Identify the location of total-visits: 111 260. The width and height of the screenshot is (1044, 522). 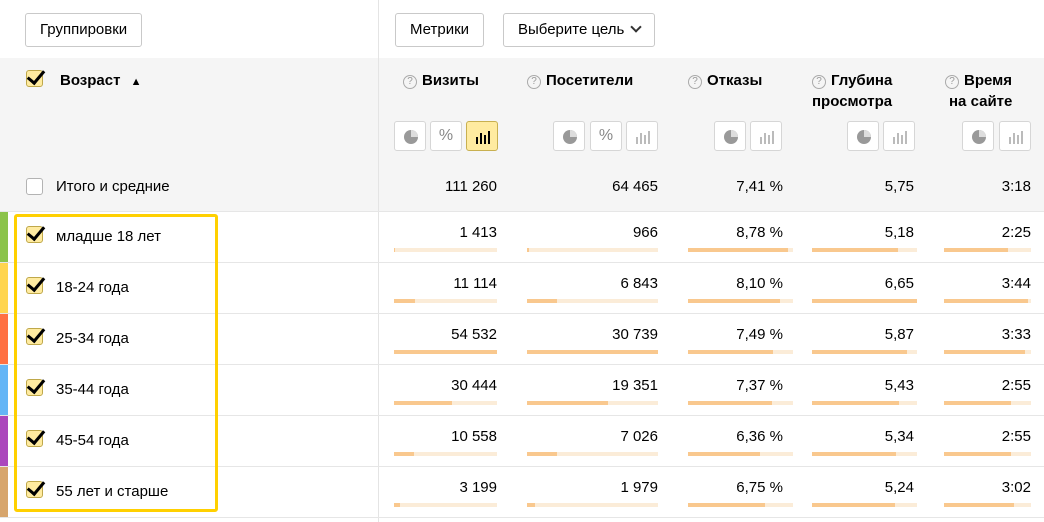
(471, 186).